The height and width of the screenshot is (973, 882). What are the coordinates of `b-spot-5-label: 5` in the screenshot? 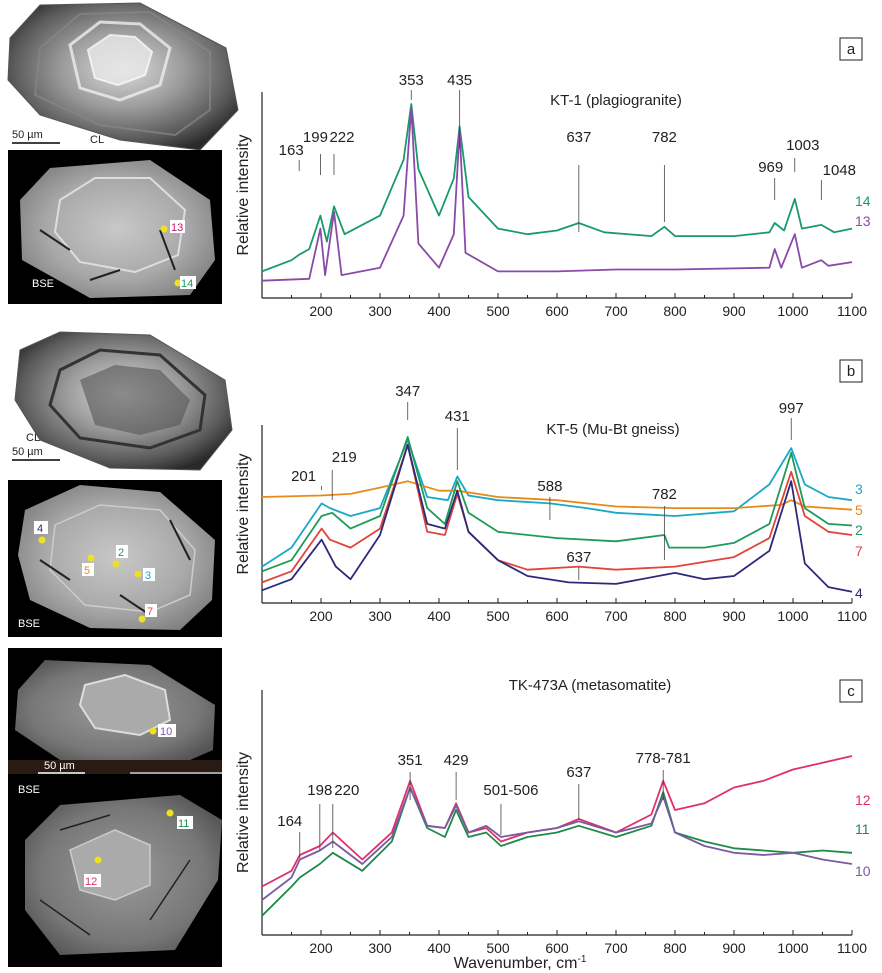 It's located at (87, 571).